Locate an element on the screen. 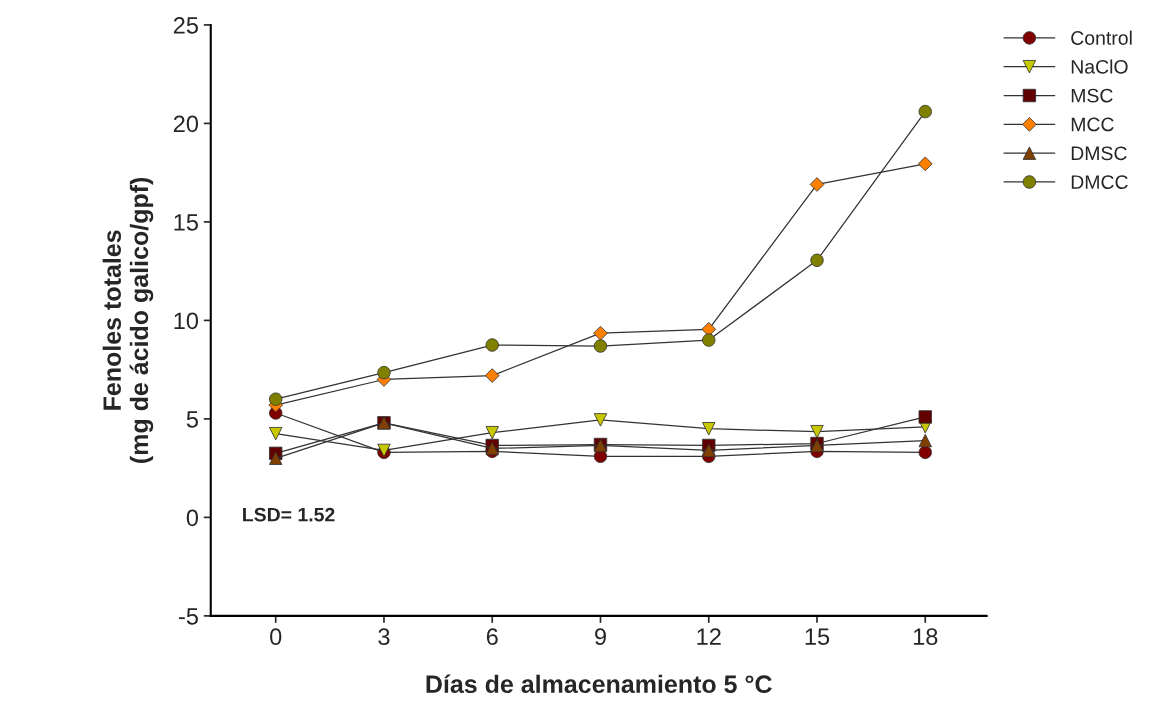 Image resolution: width=1158 pixels, height=712 pixels. y-axis-title: Fenoles totales (mg de ácido galico/gpf) is located at coordinates (128, 320).